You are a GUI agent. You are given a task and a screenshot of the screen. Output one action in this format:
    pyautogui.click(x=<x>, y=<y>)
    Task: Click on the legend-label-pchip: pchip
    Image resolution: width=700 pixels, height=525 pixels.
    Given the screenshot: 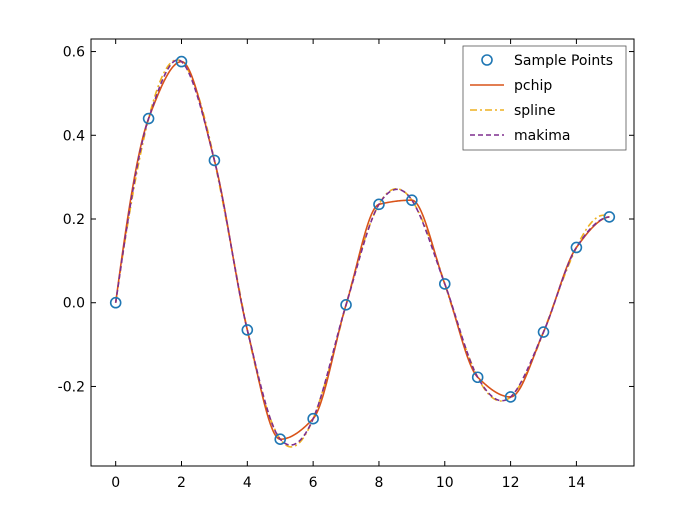 What is the action you would take?
    pyautogui.click(x=533, y=86)
    